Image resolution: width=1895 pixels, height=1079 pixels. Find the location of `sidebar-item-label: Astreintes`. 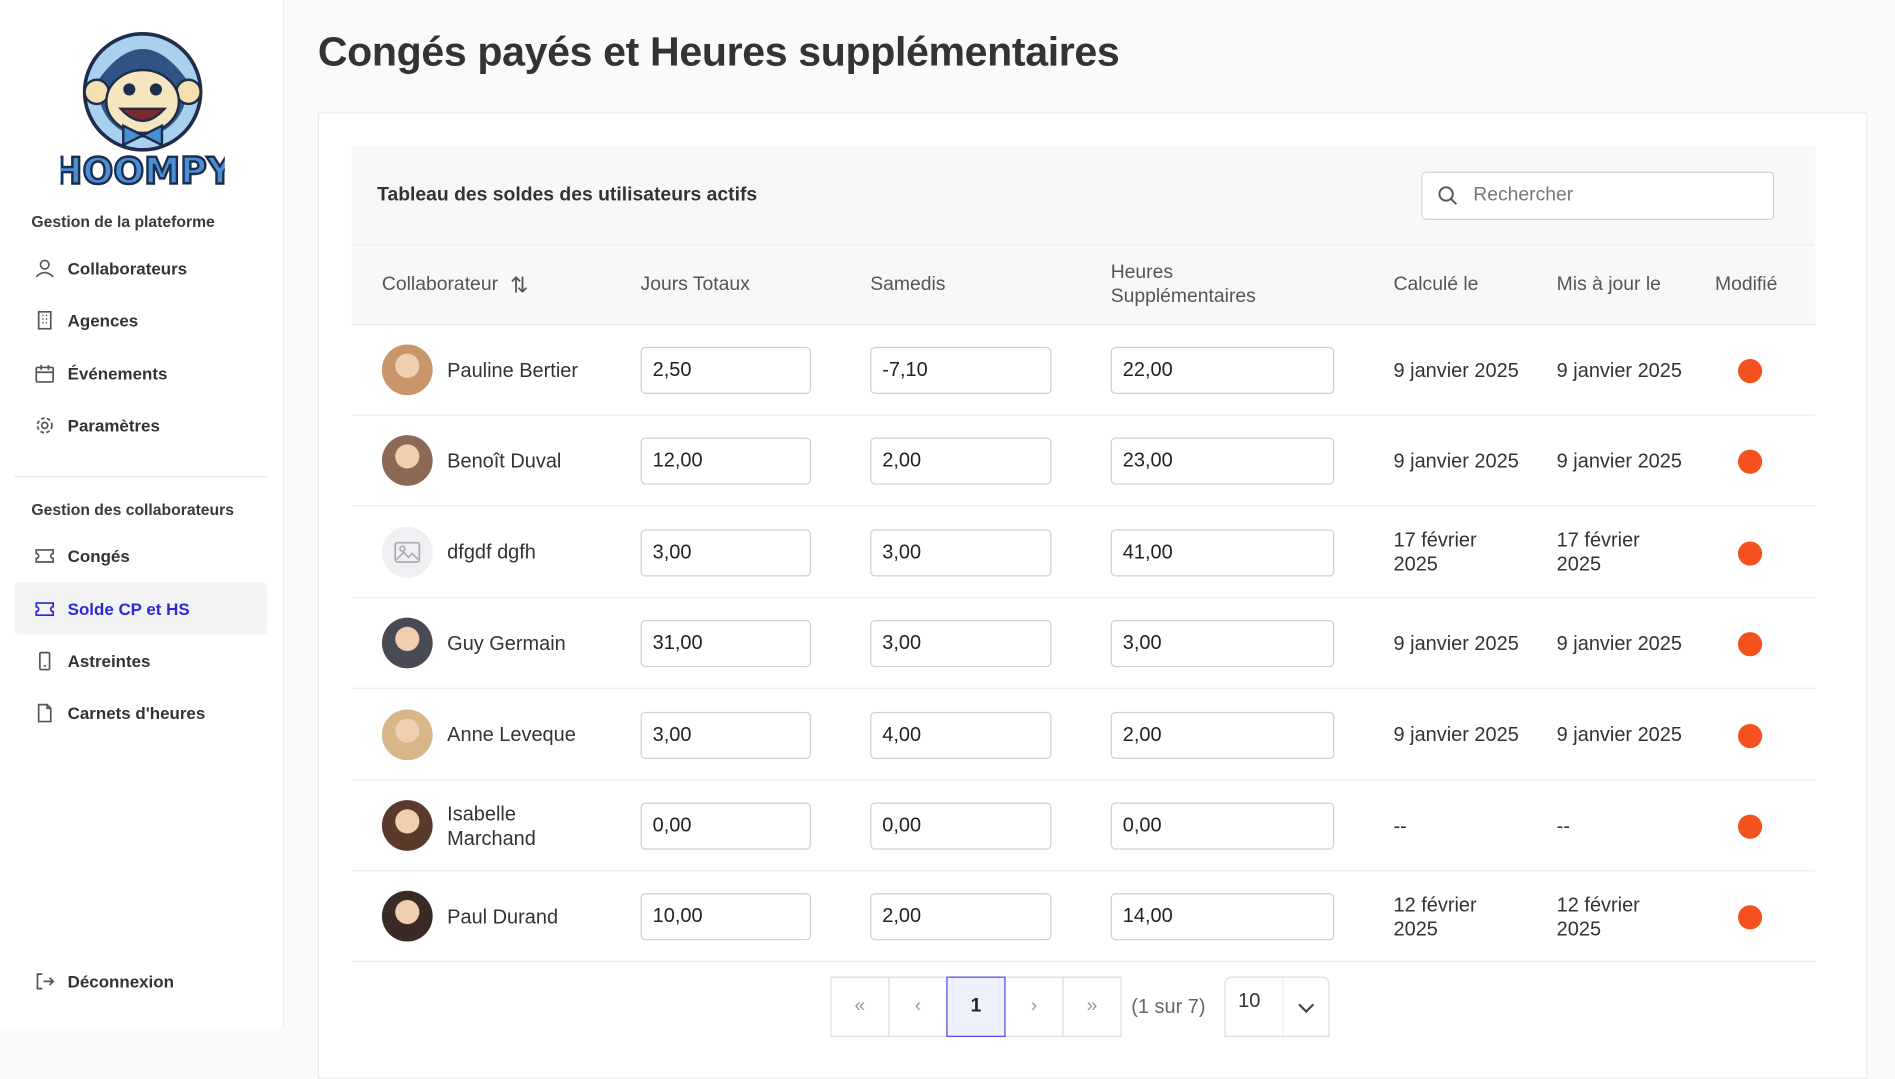

sidebar-item-label: Astreintes is located at coordinates (109, 660).